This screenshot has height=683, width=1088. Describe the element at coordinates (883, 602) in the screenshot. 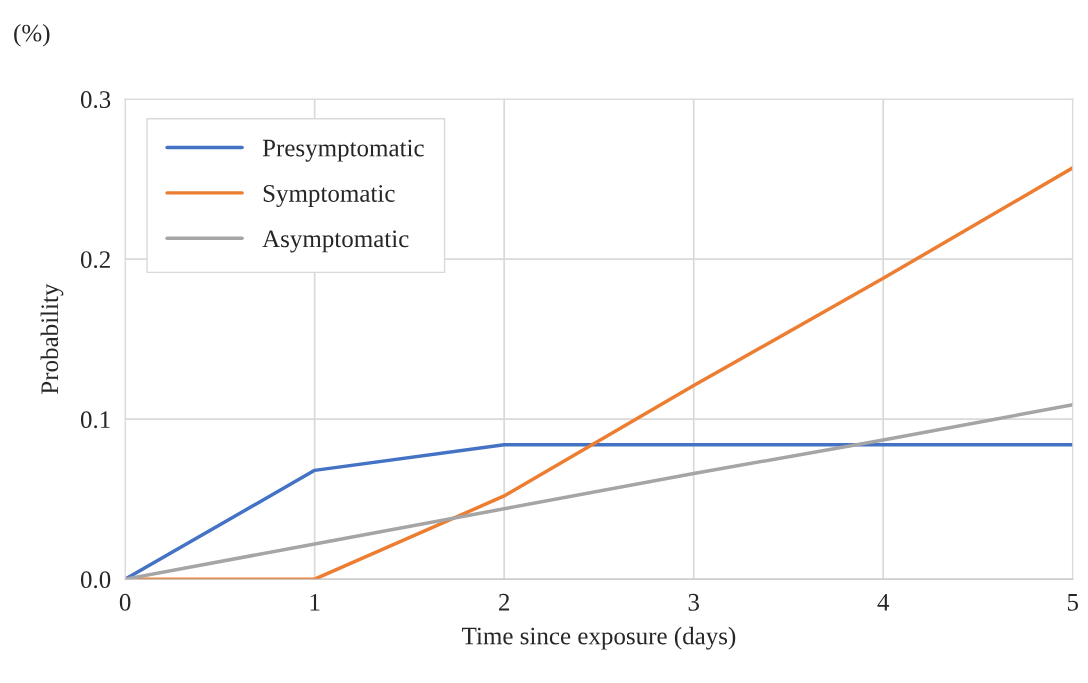

I see `x-tick-label: 4` at that location.